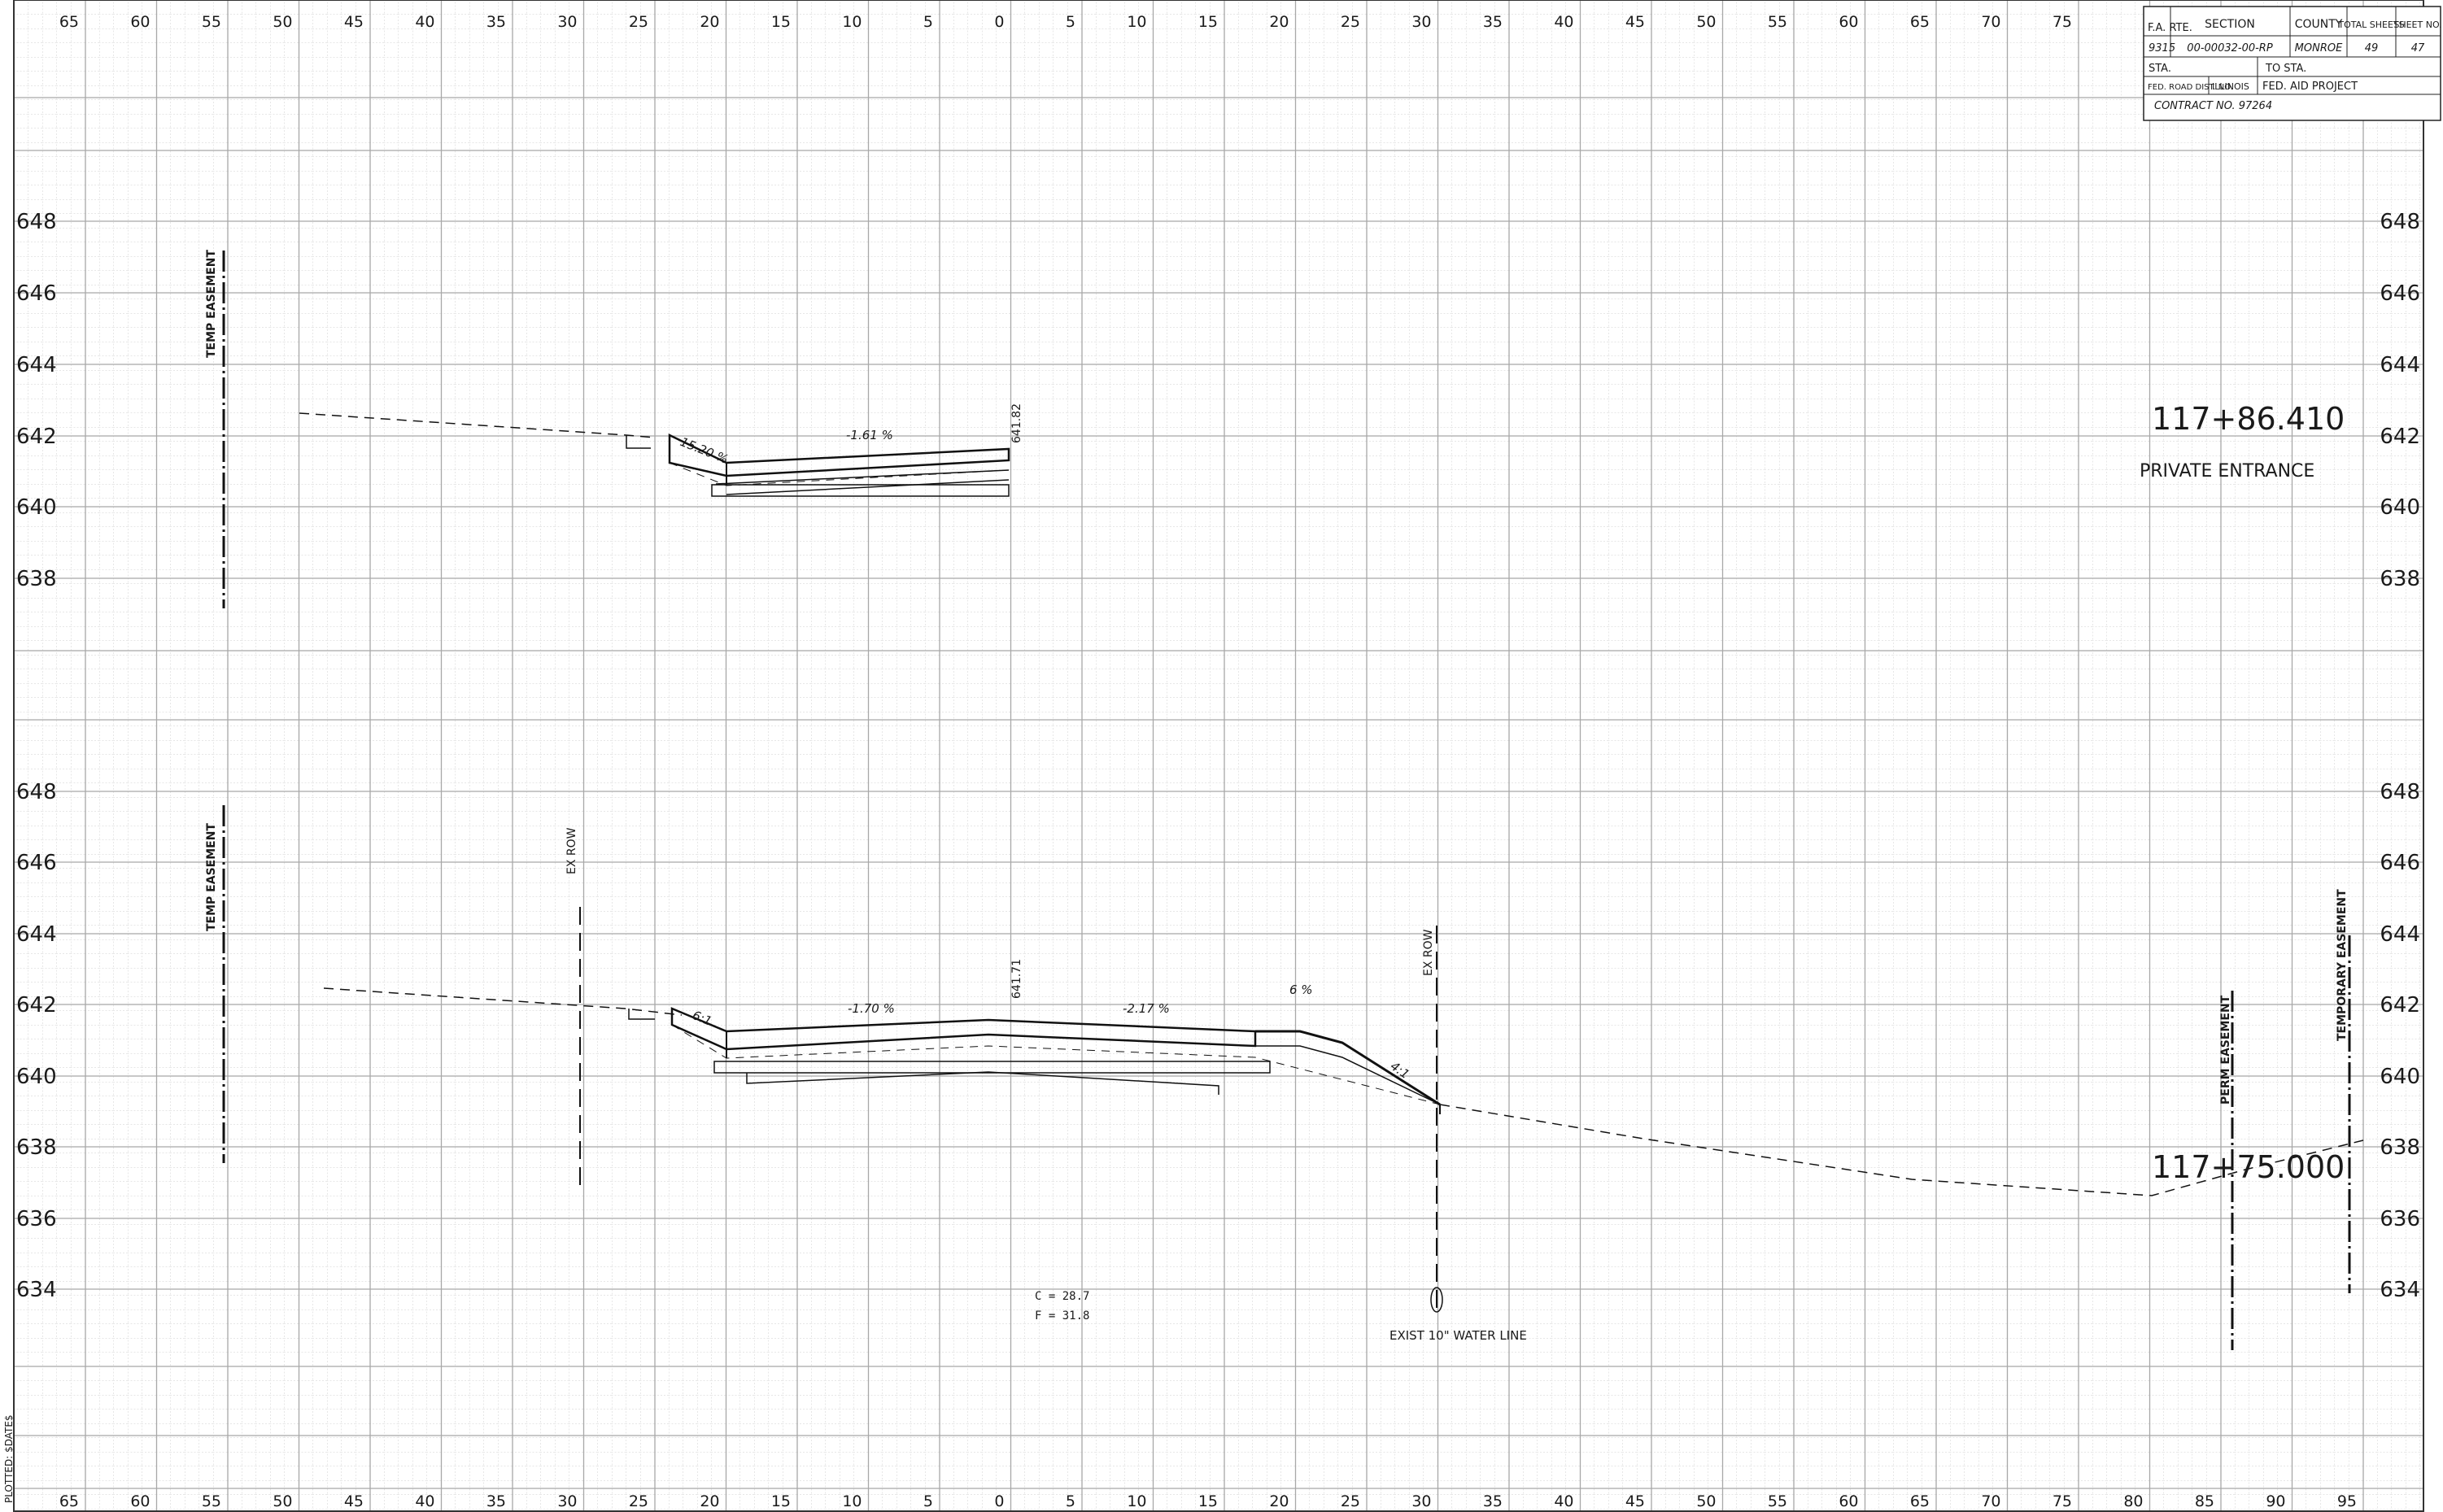  I want to click on tb-fed-aid-project: FED. AID PROJECT, so click(2310, 87).